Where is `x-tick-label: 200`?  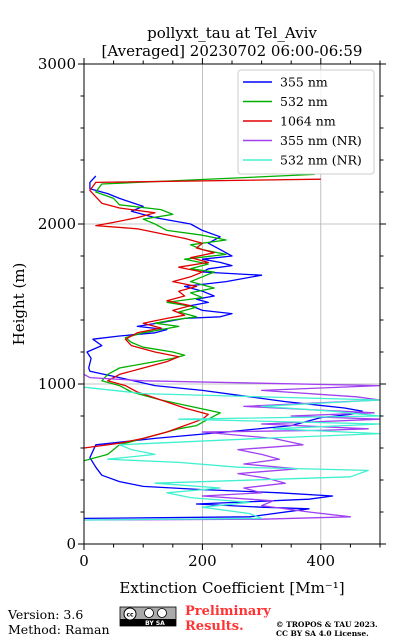 x-tick-label: 200 is located at coordinates (202, 561).